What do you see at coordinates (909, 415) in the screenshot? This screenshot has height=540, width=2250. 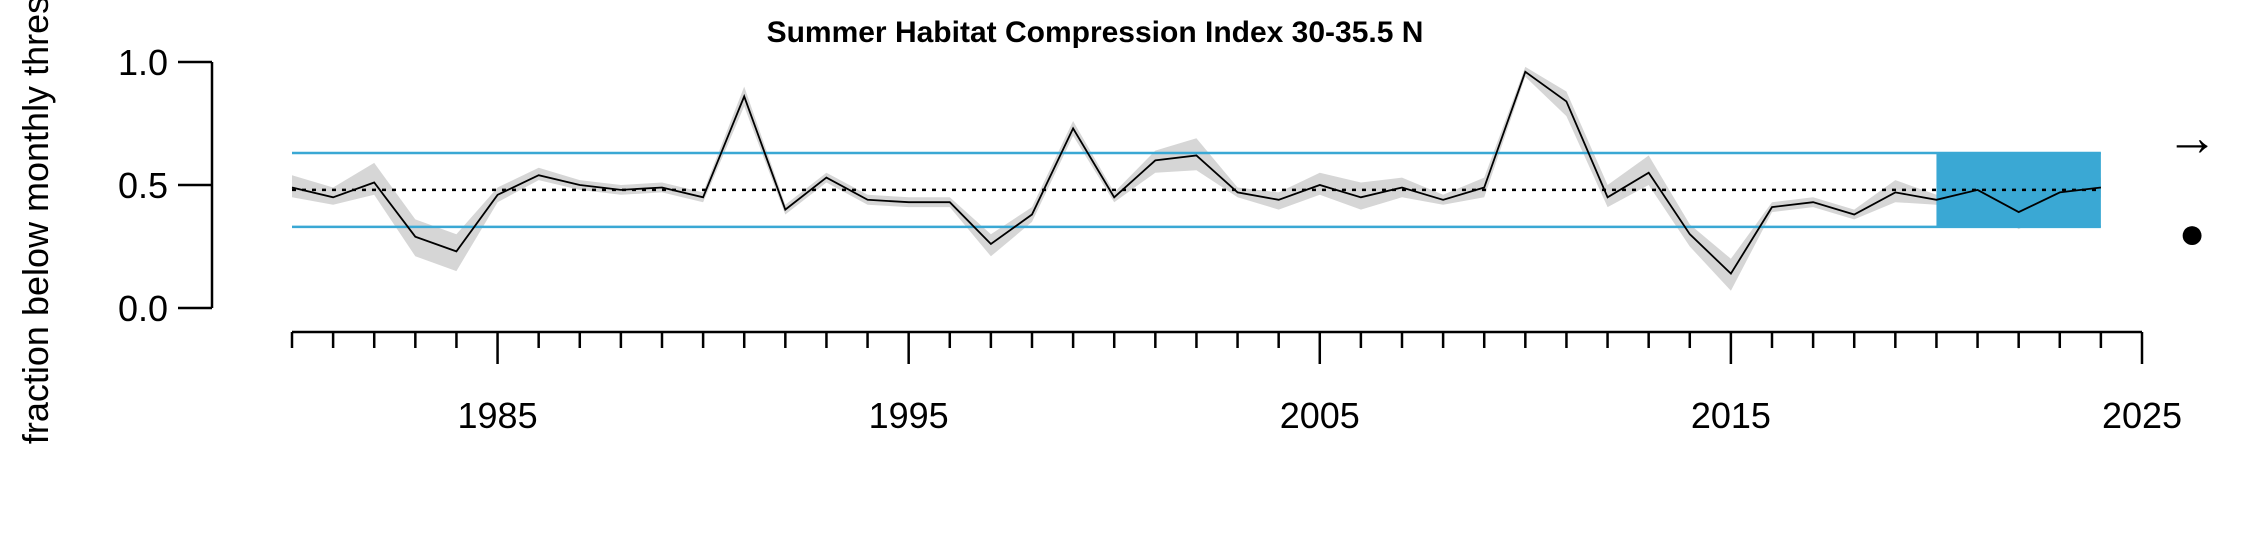 I see `x-tick-label: 1995` at bounding box center [909, 415].